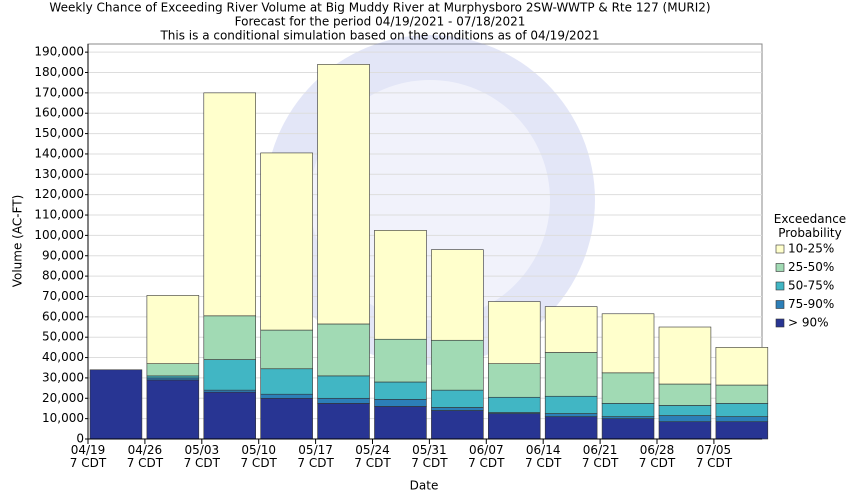  What do you see at coordinates (63, 276) in the screenshot?
I see `y-tick-label: 80,000` at bounding box center [63, 276].